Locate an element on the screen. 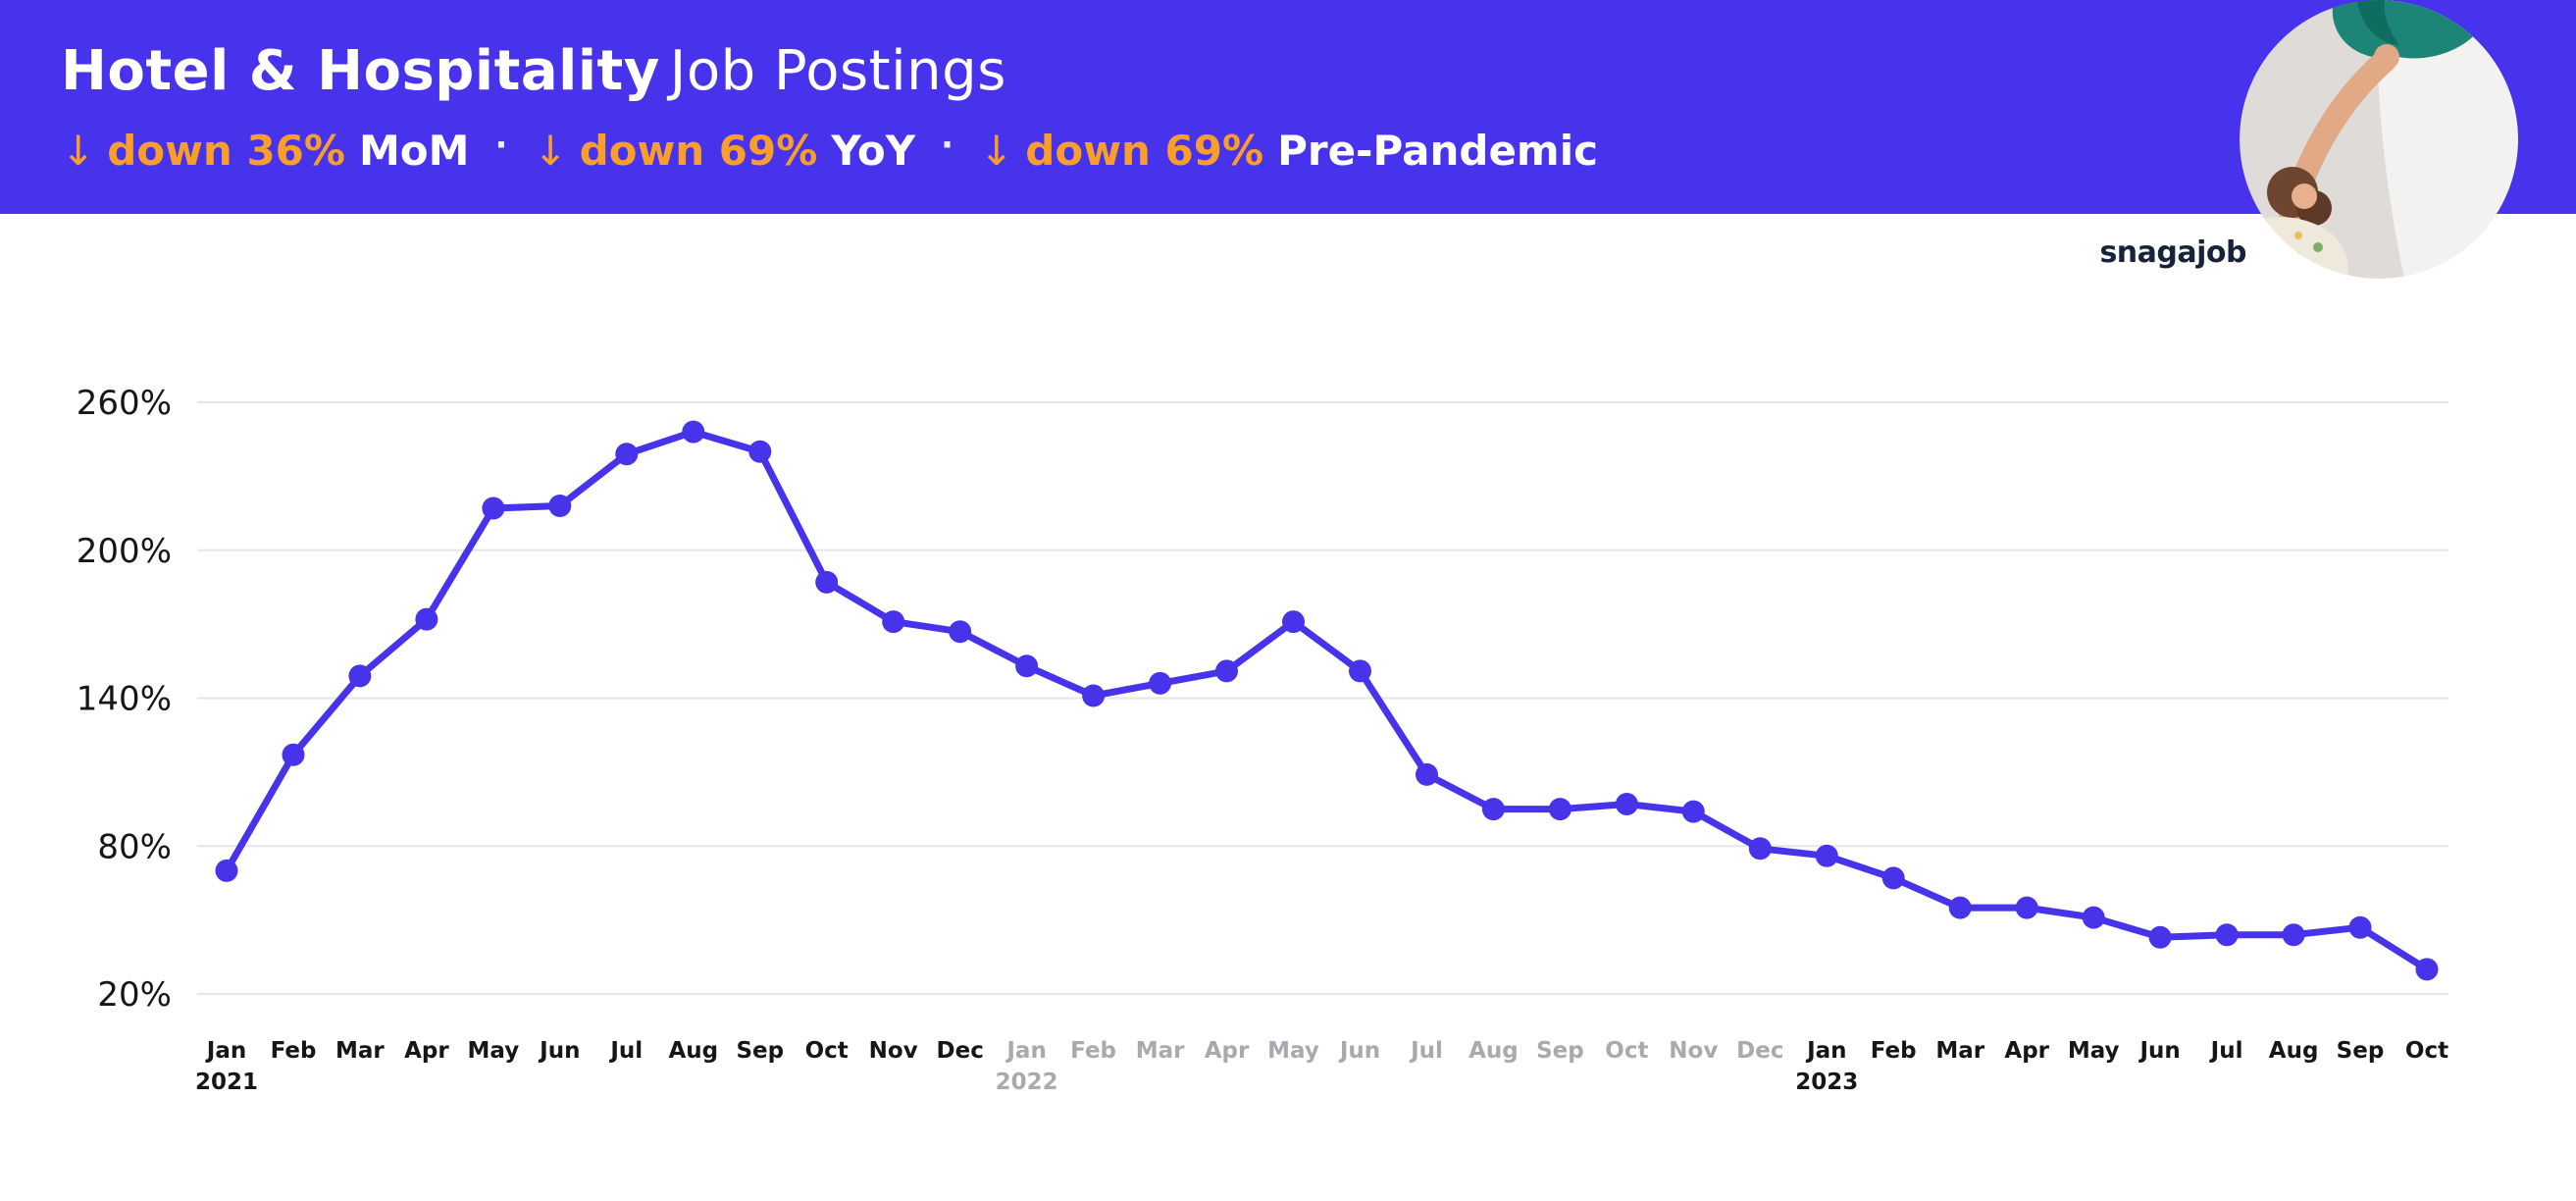 The height and width of the screenshot is (1201, 2576). stat-yoy-value: down 69% is located at coordinates (698, 150).